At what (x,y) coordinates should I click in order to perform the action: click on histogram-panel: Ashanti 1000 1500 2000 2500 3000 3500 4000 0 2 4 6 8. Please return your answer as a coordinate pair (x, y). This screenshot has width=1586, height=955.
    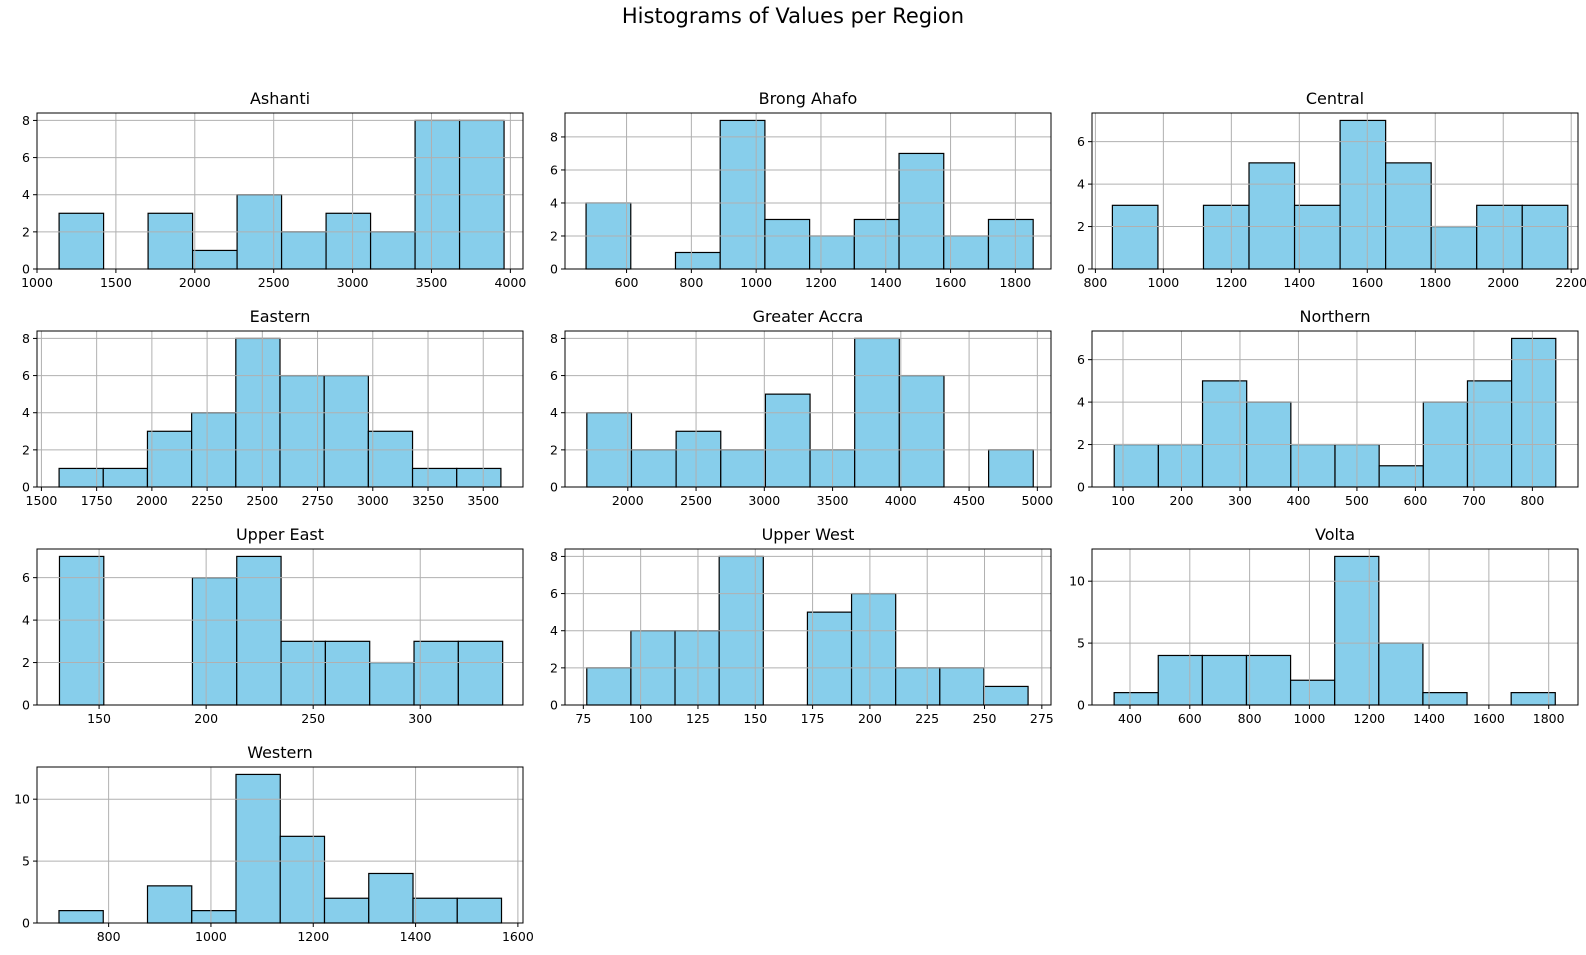
    Looking at the image, I should click on (273, 189).